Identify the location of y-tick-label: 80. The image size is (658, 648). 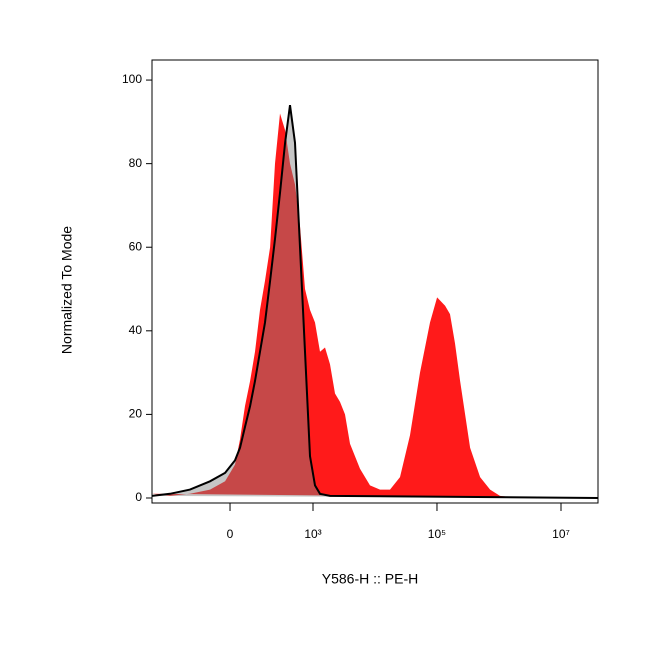
(136, 163).